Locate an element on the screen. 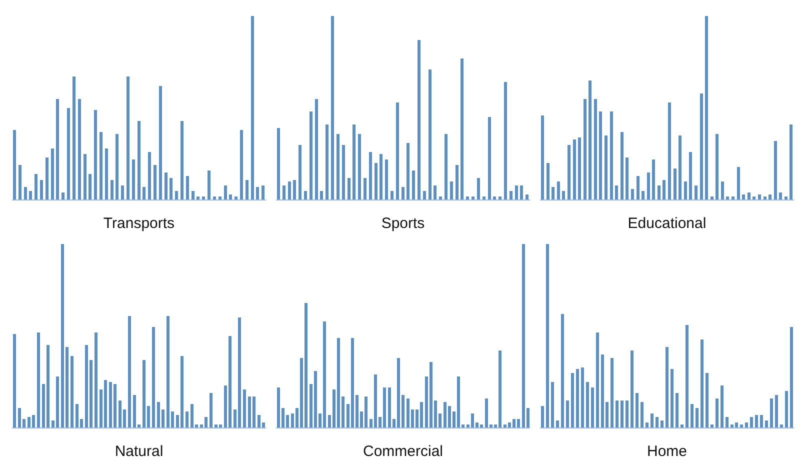 The height and width of the screenshot is (468, 809). x-axis-title: Commercial is located at coordinates (403, 451).